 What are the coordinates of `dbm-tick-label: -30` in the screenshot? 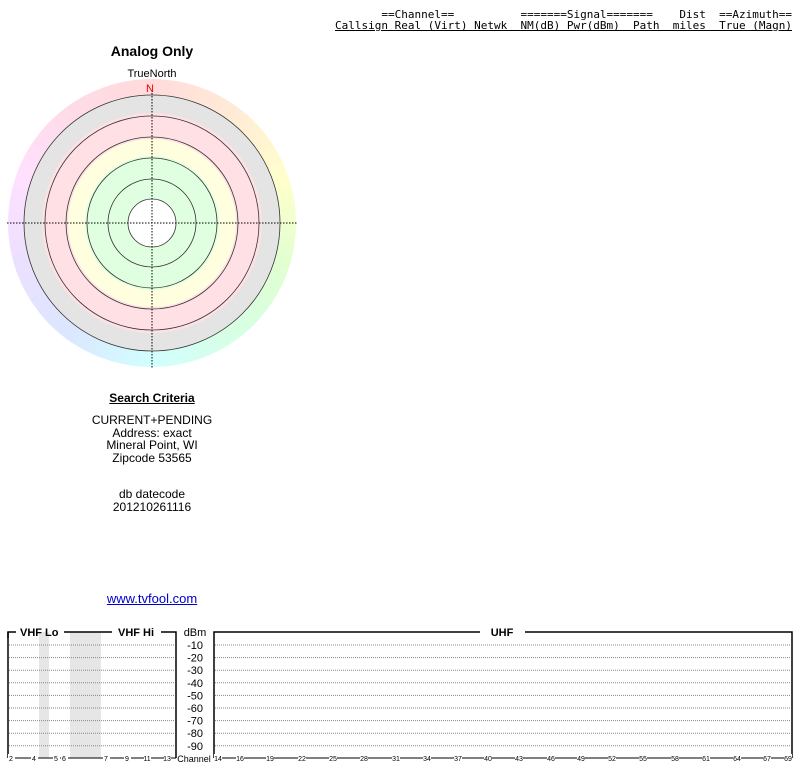 It's located at (195, 671).